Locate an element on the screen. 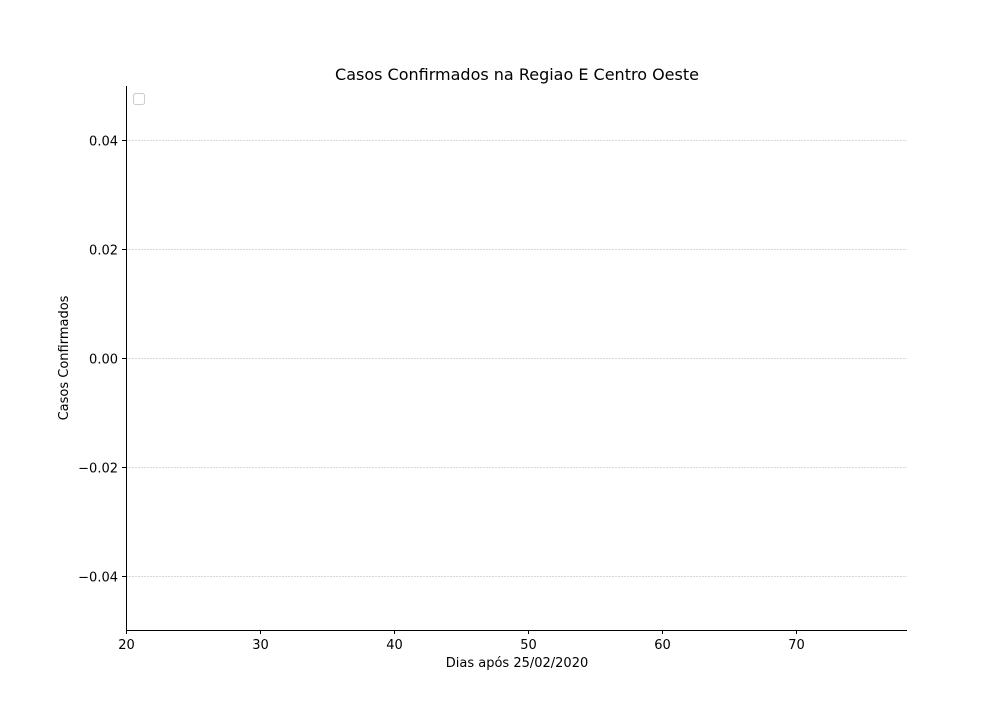 The image size is (1008, 720). y-tick-label: −0.02 is located at coordinates (98, 469).